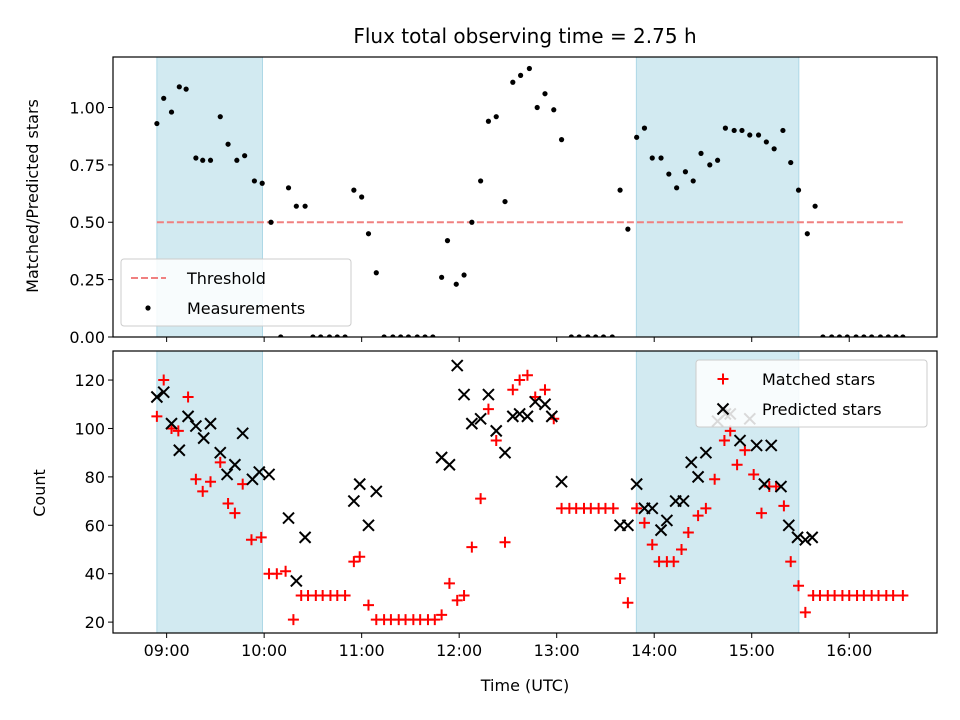 This screenshot has width=960, height=720. I want to click on top-legend-dot-swatch, so click(148, 308).